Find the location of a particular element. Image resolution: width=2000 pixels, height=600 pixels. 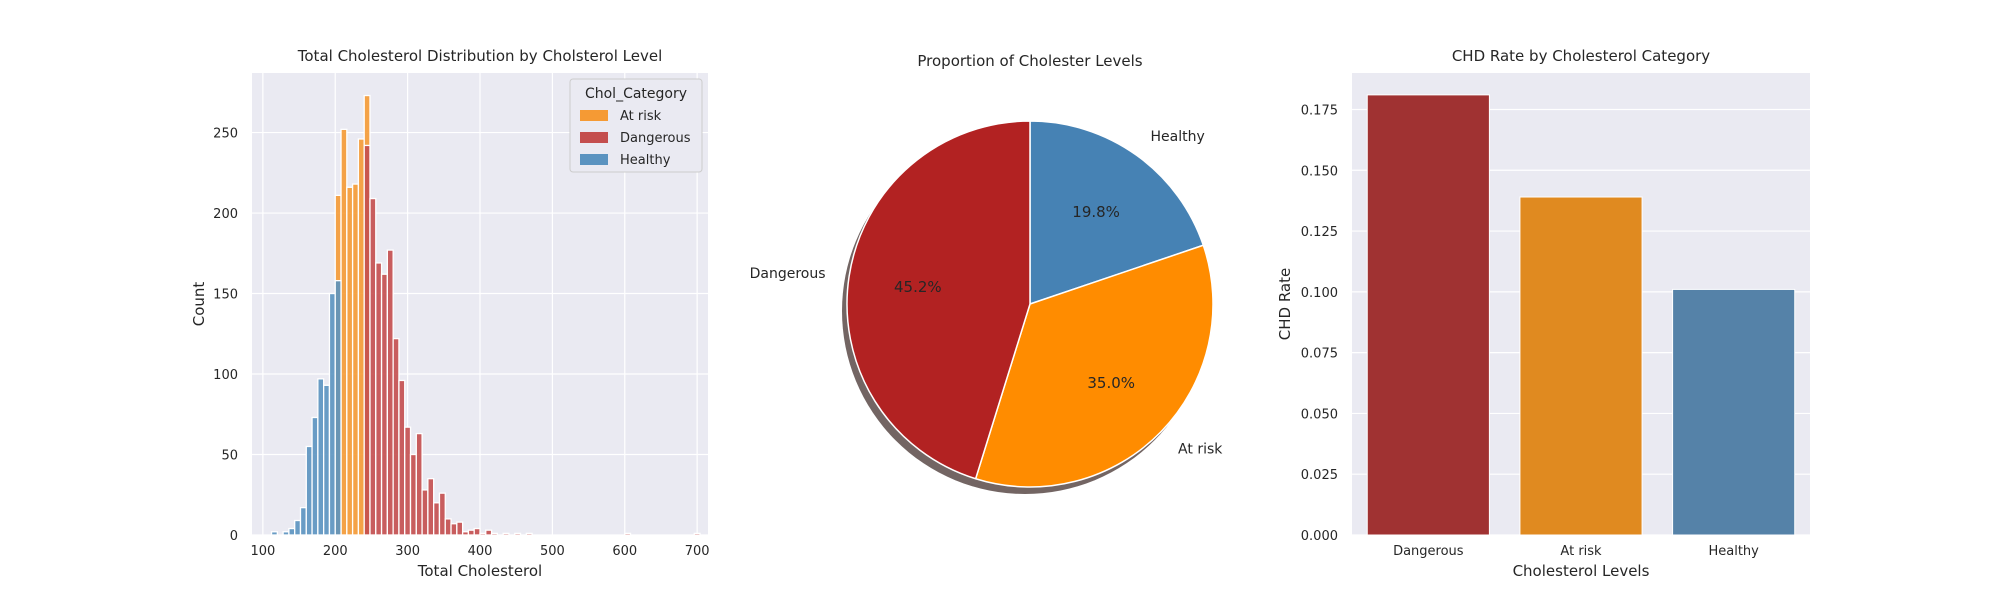

legend-label: Healthy is located at coordinates (645, 160).